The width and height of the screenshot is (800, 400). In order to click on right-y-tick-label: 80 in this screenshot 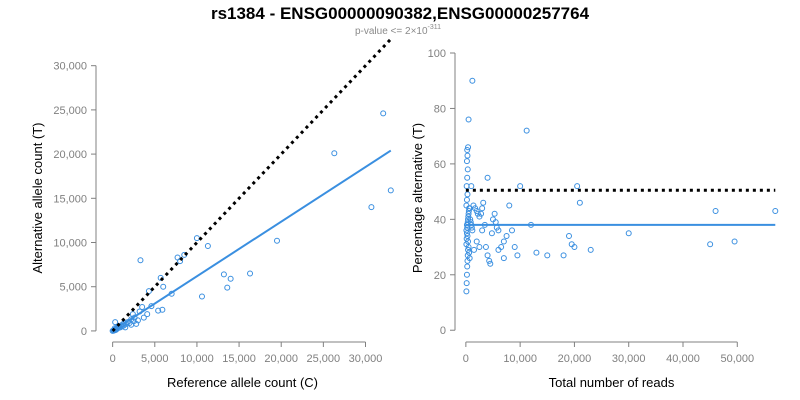, I will do `click(440, 109)`.